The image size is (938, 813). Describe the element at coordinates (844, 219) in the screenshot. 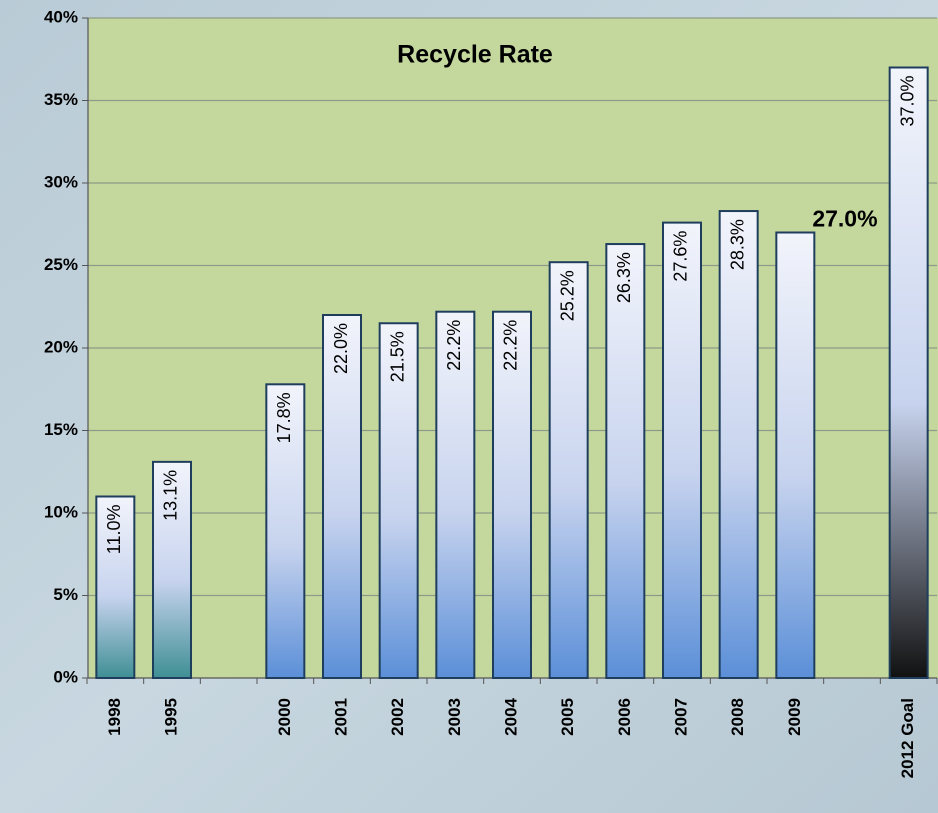

I see `value-label: 27.0%` at that location.